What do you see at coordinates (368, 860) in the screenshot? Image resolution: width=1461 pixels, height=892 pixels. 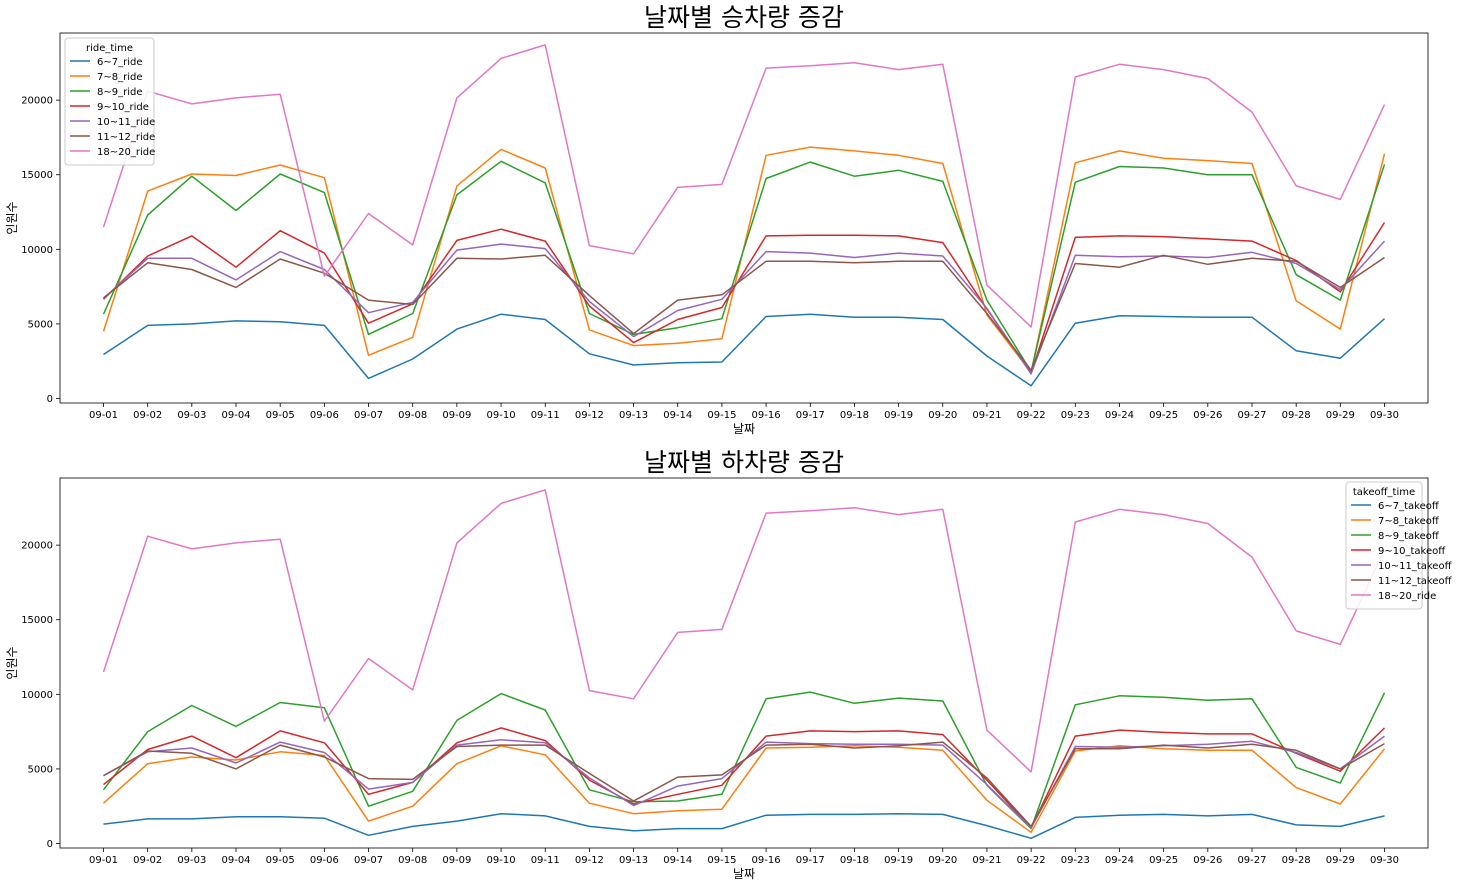 I see `x-tick-label: 09-07` at bounding box center [368, 860].